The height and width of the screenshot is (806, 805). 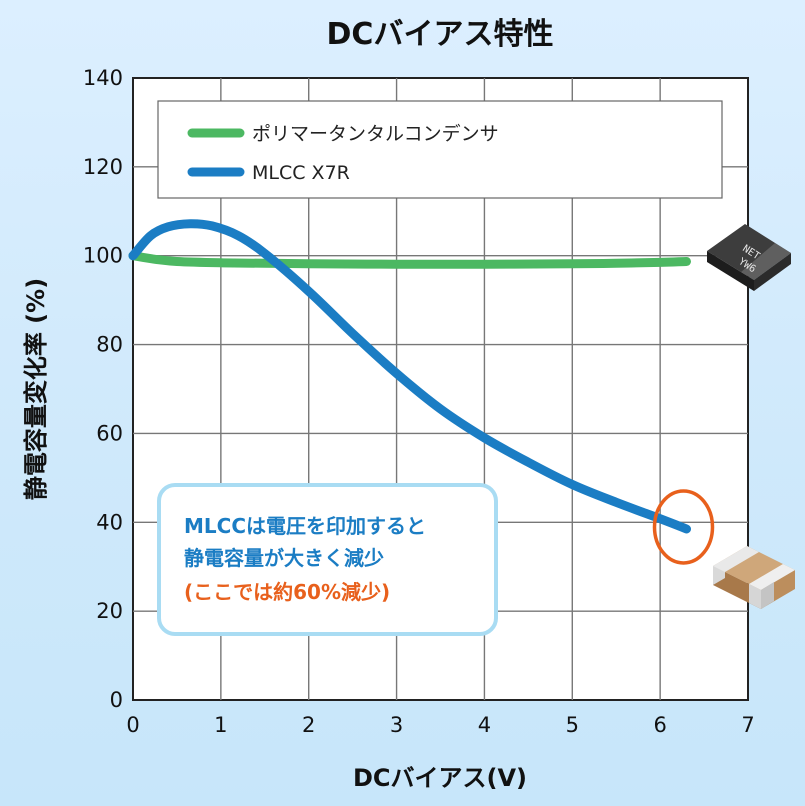 I want to click on y-tick-label: 100, so click(x=103, y=256).